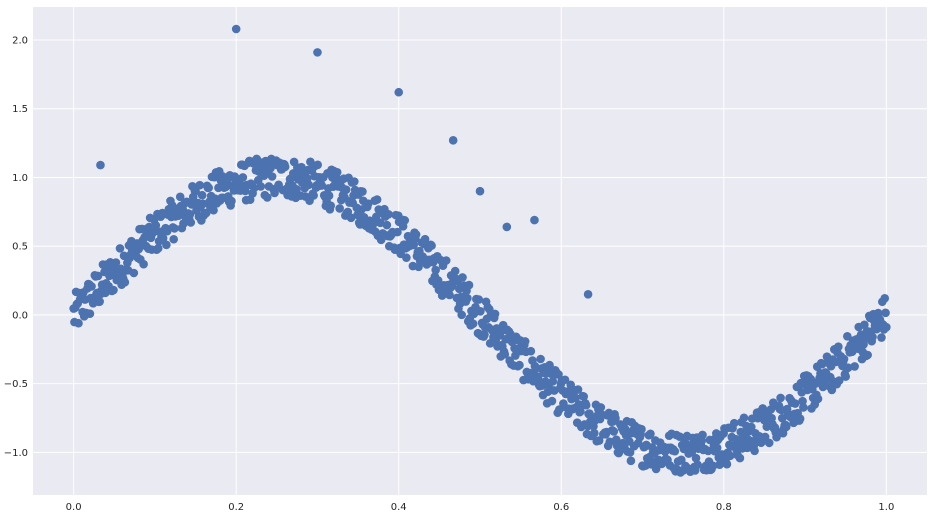 The height and width of the screenshot is (519, 934). I want to click on x-tick-label: 0.2, so click(236, 507).